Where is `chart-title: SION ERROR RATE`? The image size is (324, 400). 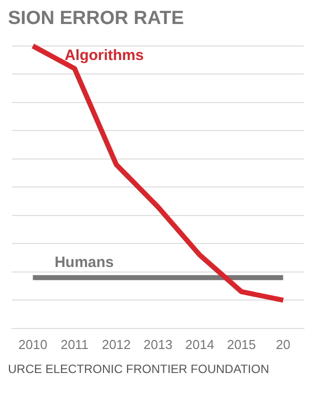
chart-title: SION ERROR RATE is located at coordinates (96, 19).